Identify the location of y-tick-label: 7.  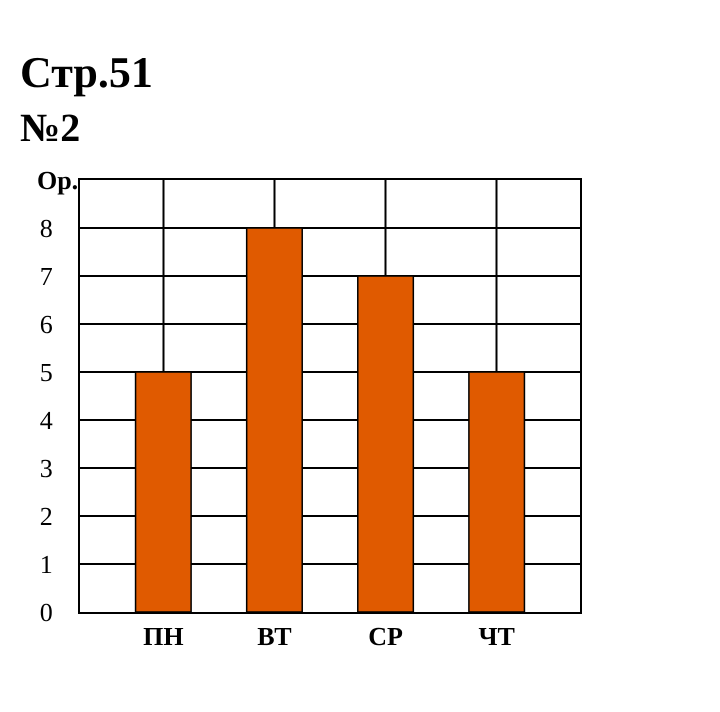
(46, 277).